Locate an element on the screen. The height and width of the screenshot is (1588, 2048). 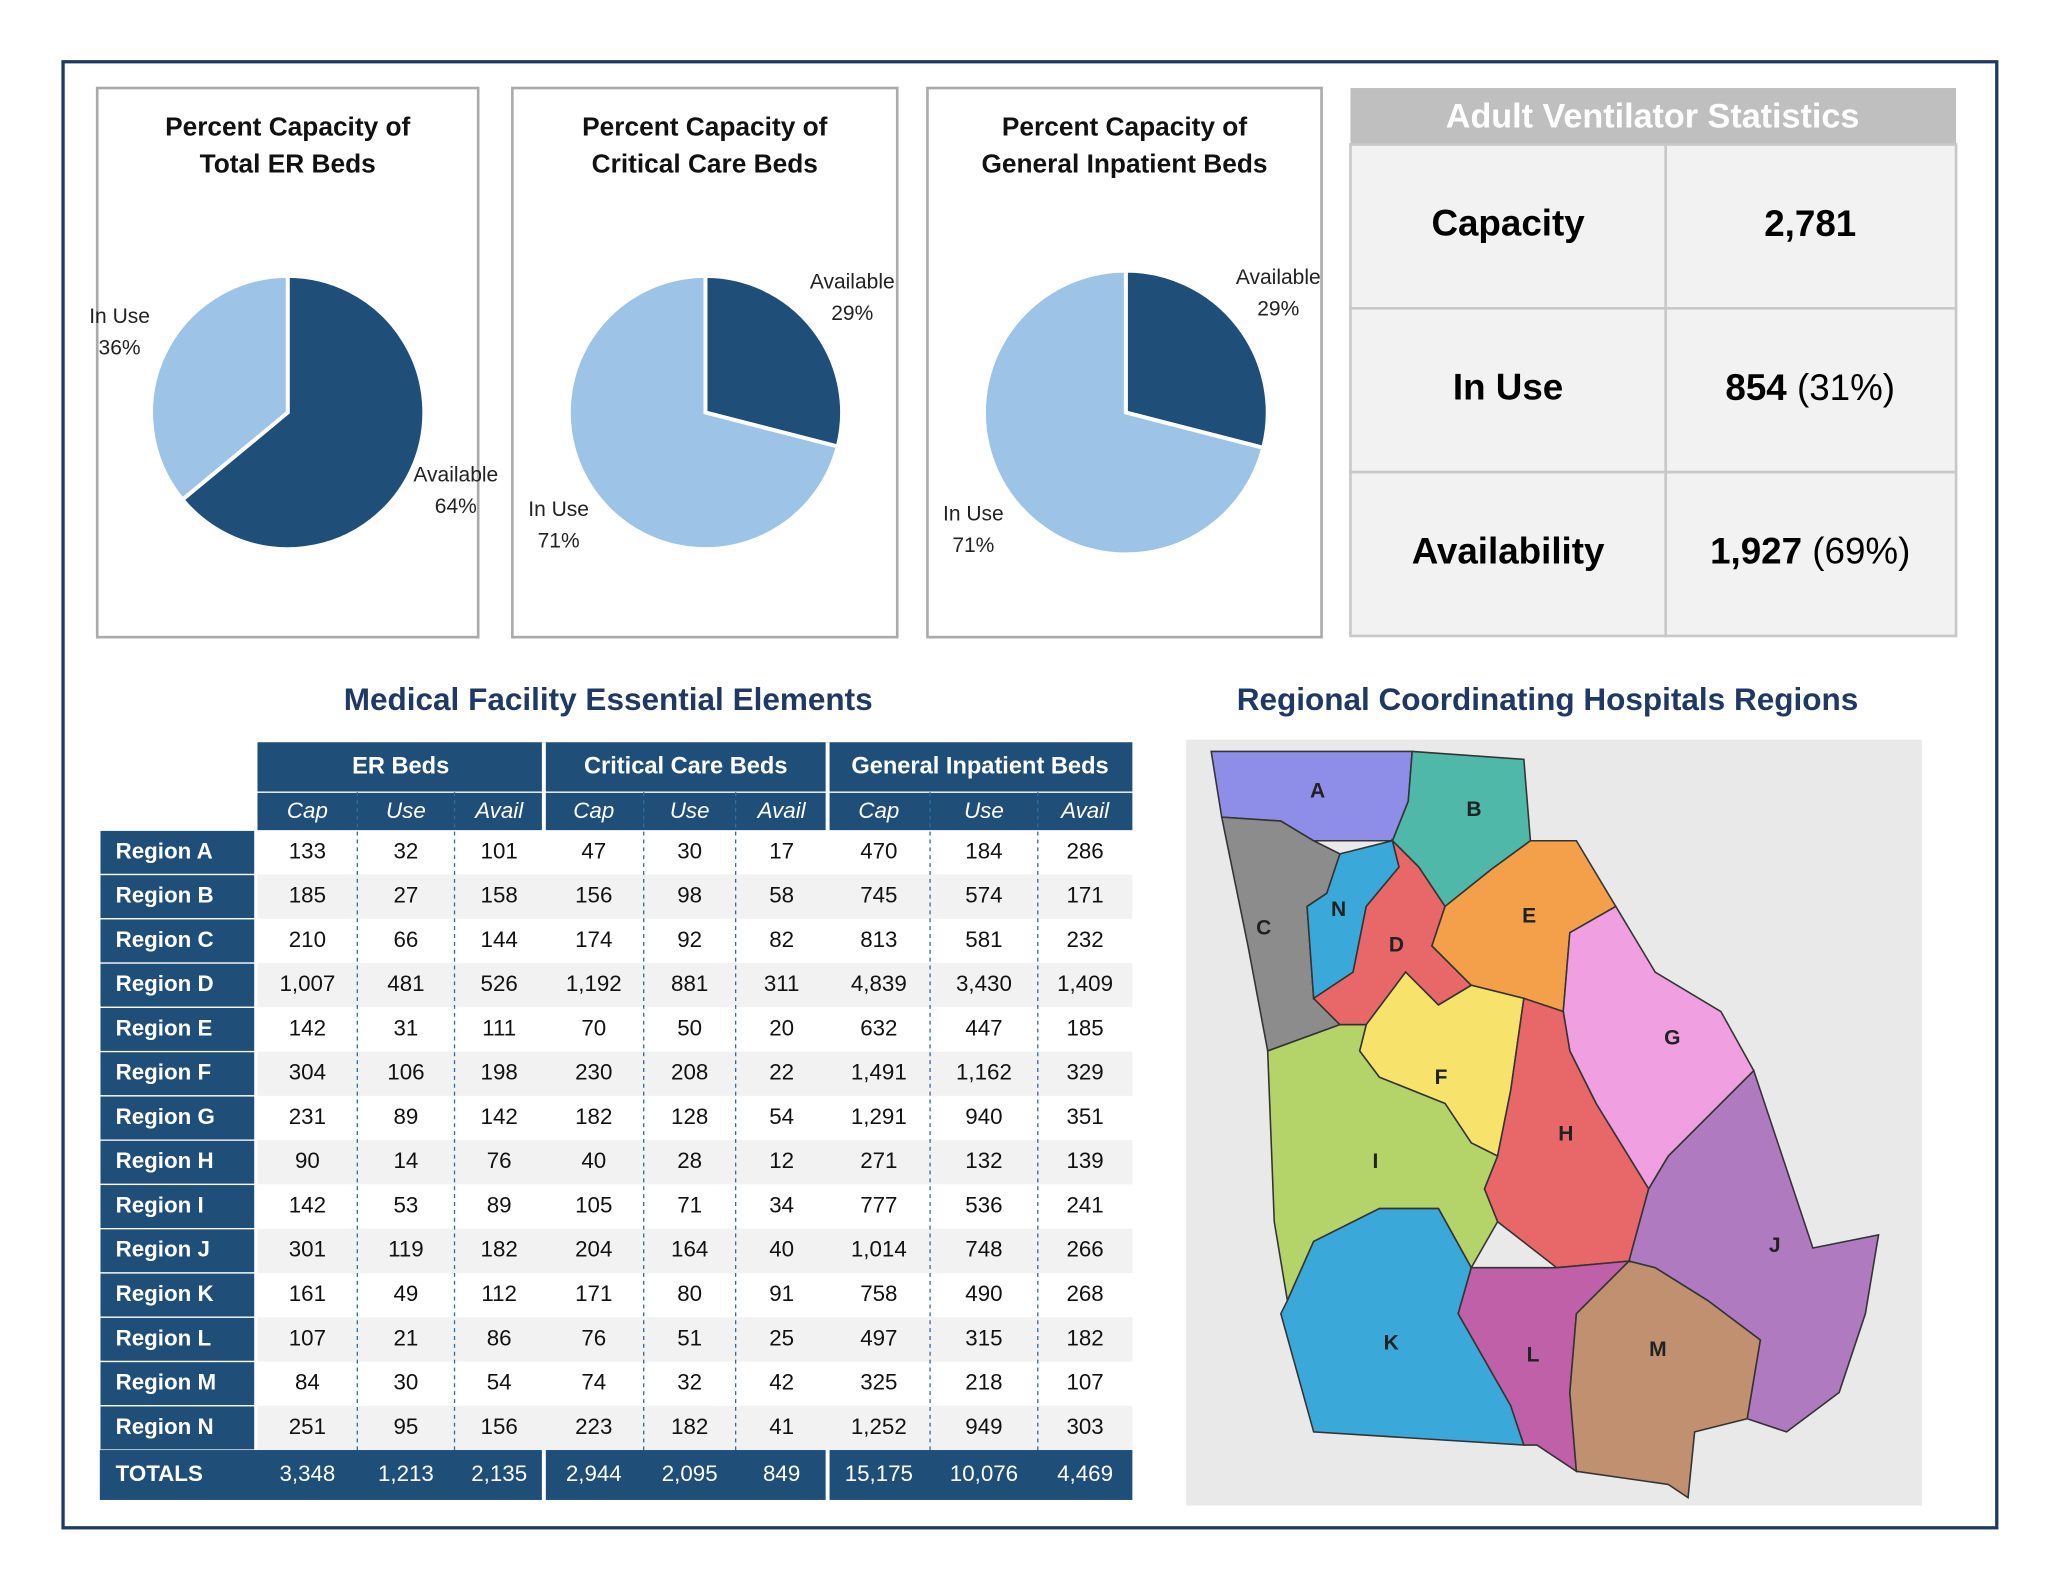
table-header-bg is located at coordinates (695, 786).